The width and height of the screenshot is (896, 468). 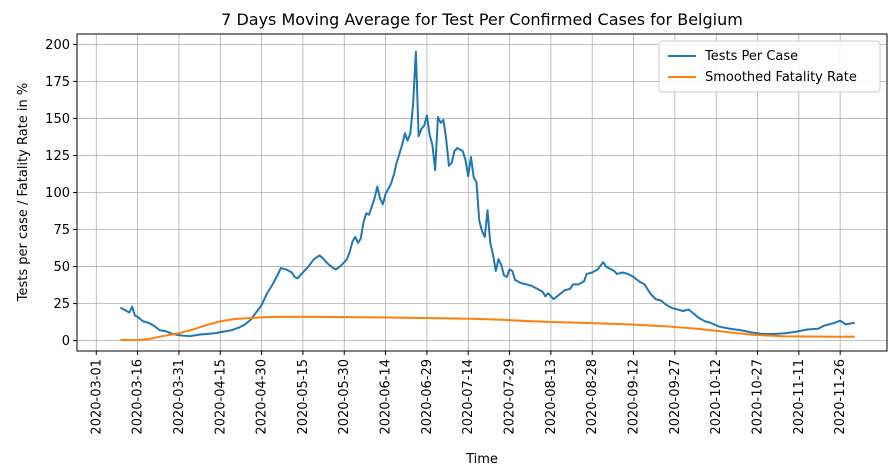 What do you see at coordinates (57, 193) in the screenshot?
I see `y-tick-label: 100` at bounding box center [57, 193].